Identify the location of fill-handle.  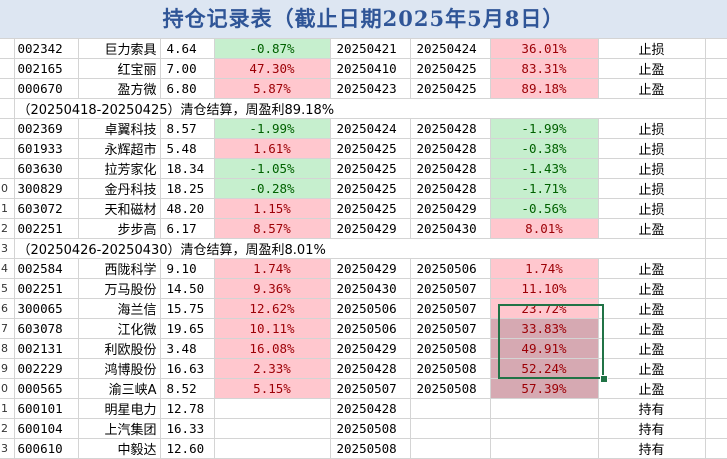
(604, 379).